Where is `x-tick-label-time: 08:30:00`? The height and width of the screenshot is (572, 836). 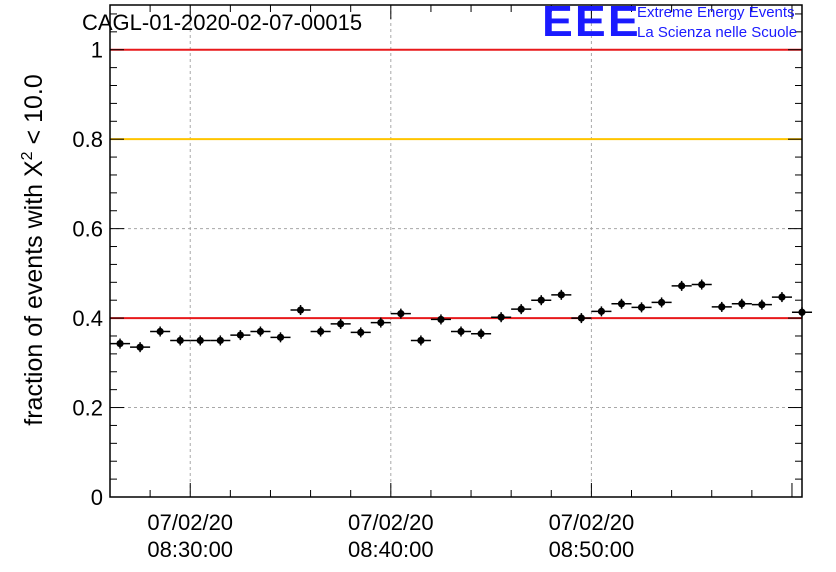
x-tick-label-time: 08:30:00 is located at coordinates (190, 549).